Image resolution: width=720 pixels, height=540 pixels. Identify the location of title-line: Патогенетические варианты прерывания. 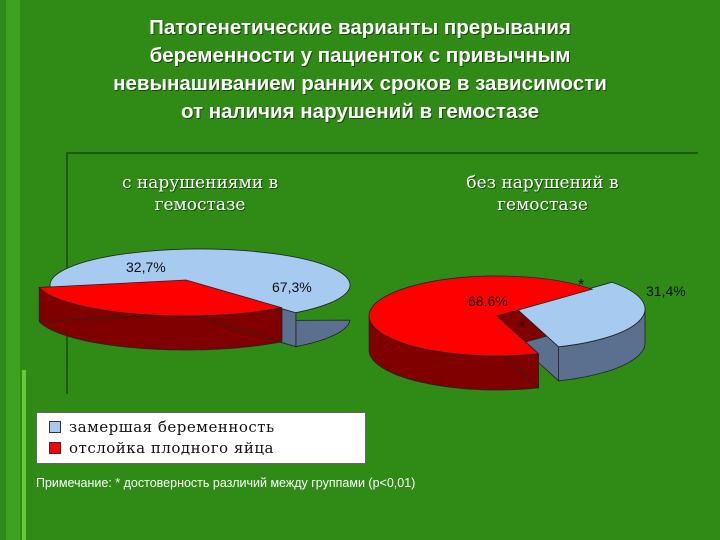
(360, 27).